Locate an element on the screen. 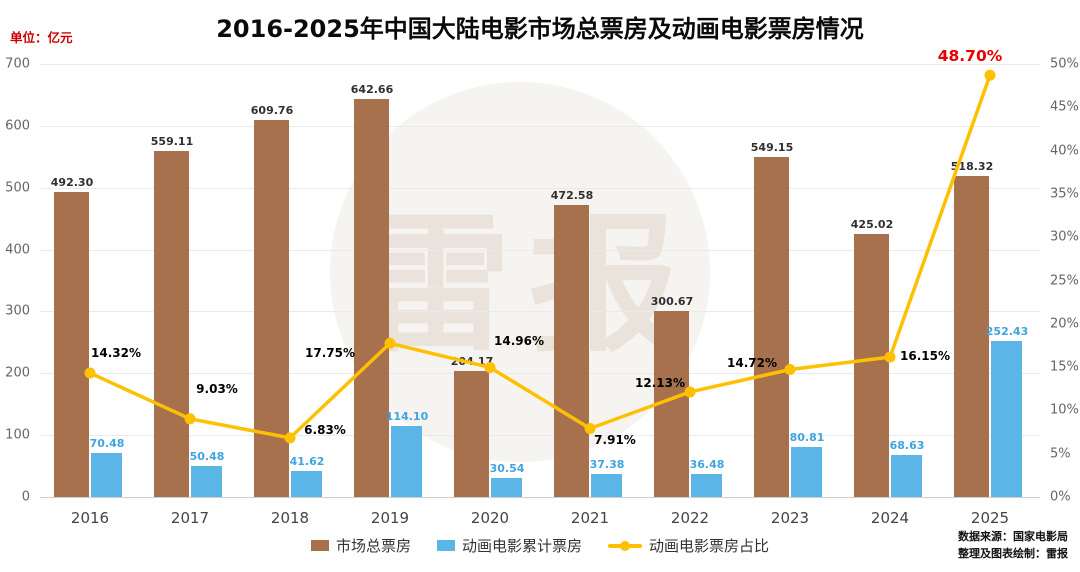  bar-value-label-total: 642.66 is located at coordinates (372, 90).